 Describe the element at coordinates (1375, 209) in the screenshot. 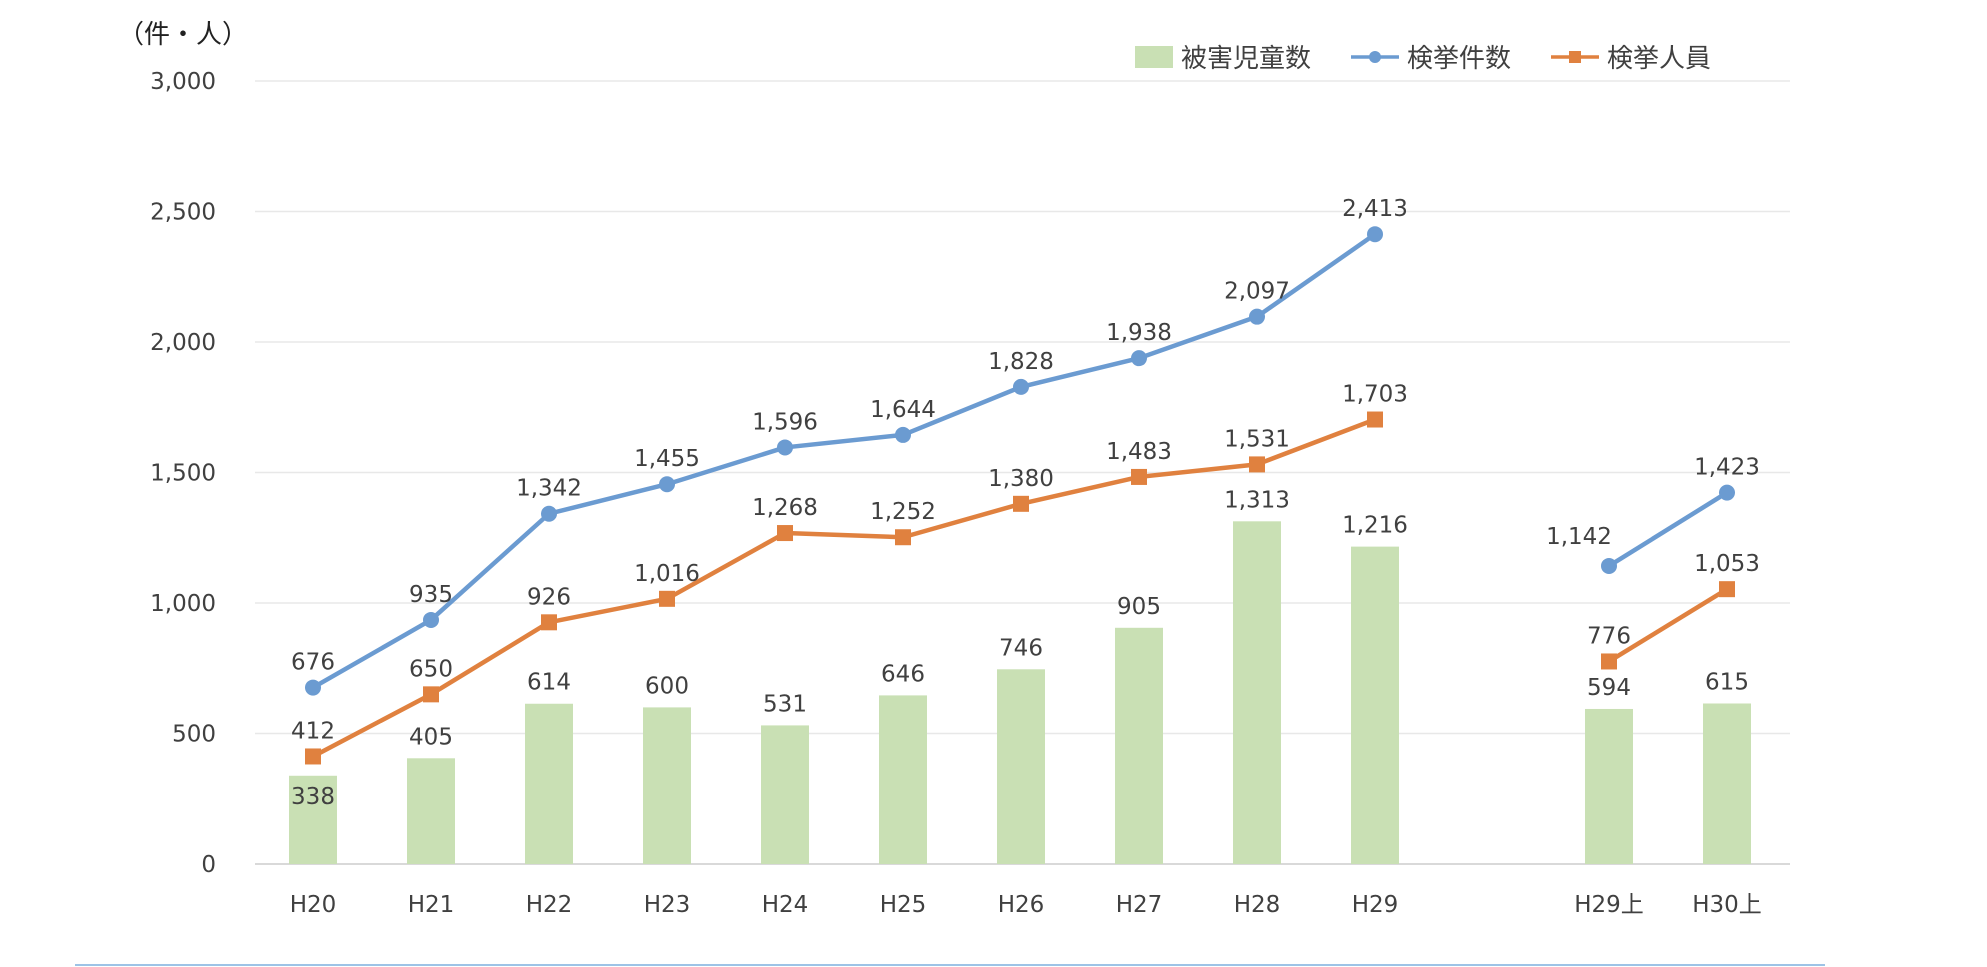

I see `data-label-cases: 2,413` at that location.